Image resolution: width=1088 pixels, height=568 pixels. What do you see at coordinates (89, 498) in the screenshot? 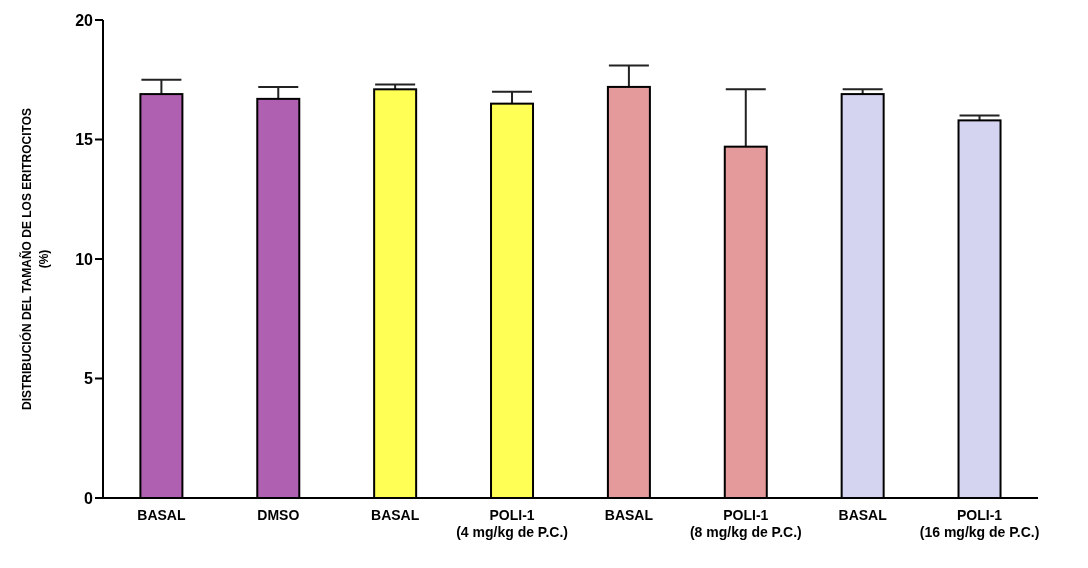
I see `y-tick-label: 0` at bounding box center [89, 498].